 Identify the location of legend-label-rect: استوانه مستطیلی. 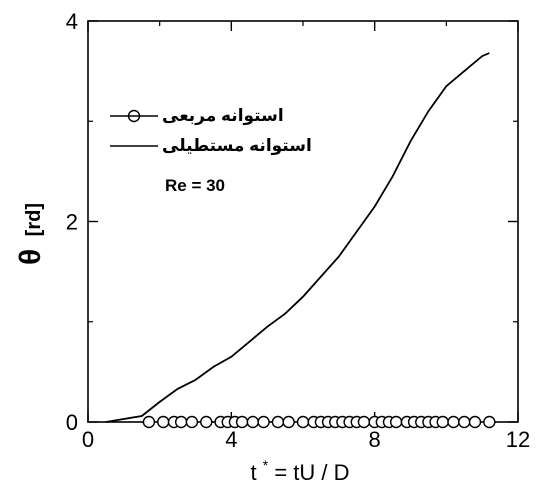
(237, 146).